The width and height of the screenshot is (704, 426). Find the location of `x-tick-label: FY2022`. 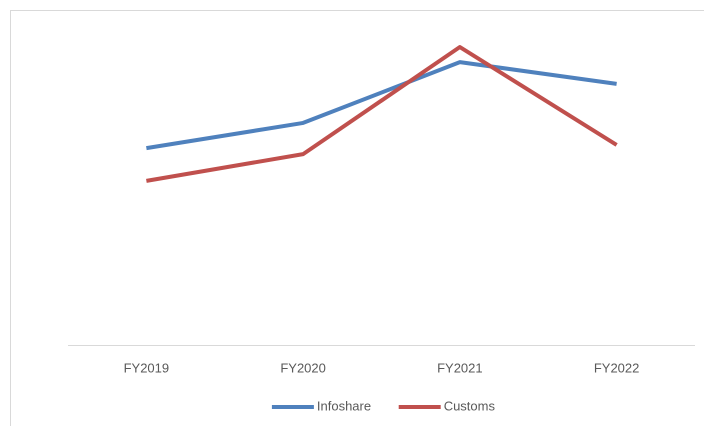

x-tick-label: FY2022 is located at coordinates (617, 367).